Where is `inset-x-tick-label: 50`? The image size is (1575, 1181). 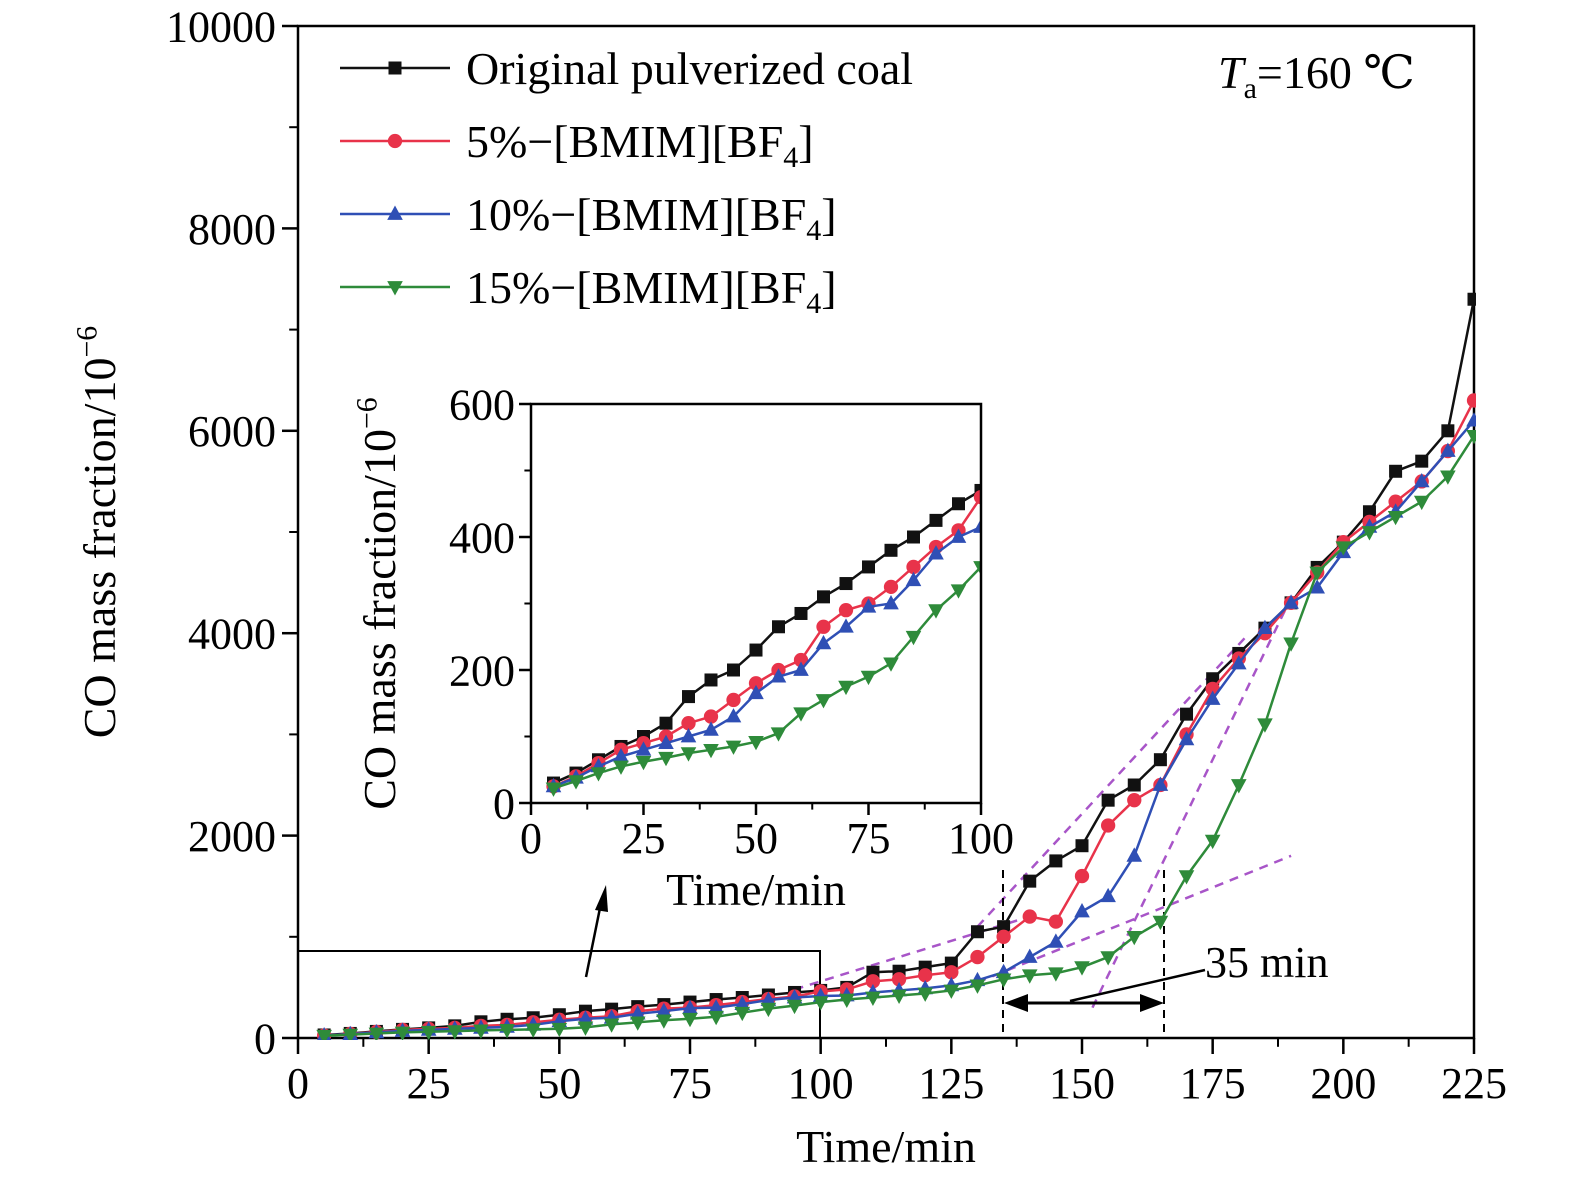
inset-x-tick-label: 50 is located at coordinates (756, 838).